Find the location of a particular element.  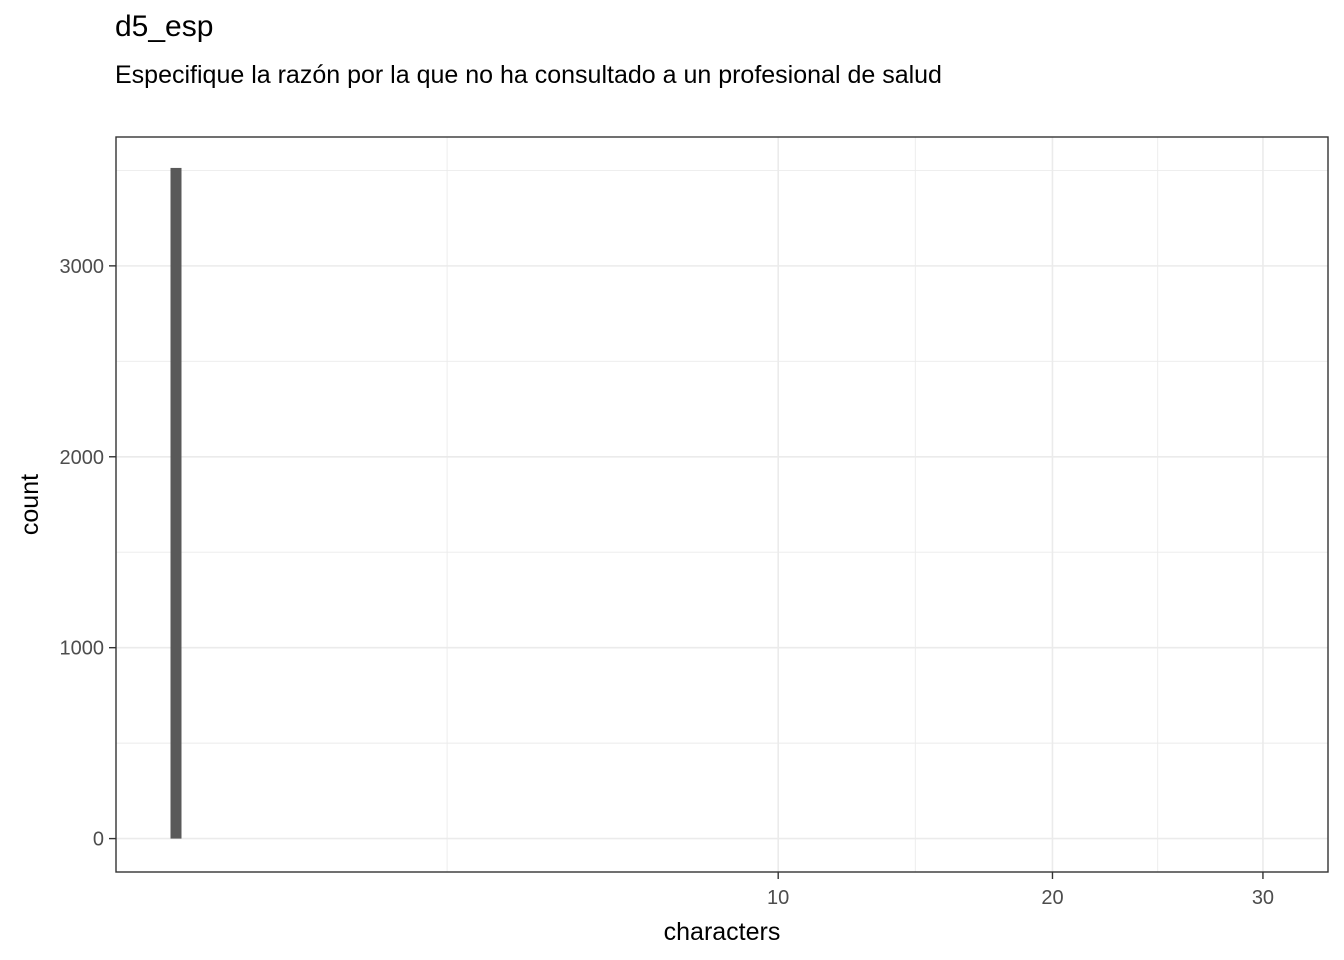

y-tick-label: 0 is located at coordinates (98, 840).